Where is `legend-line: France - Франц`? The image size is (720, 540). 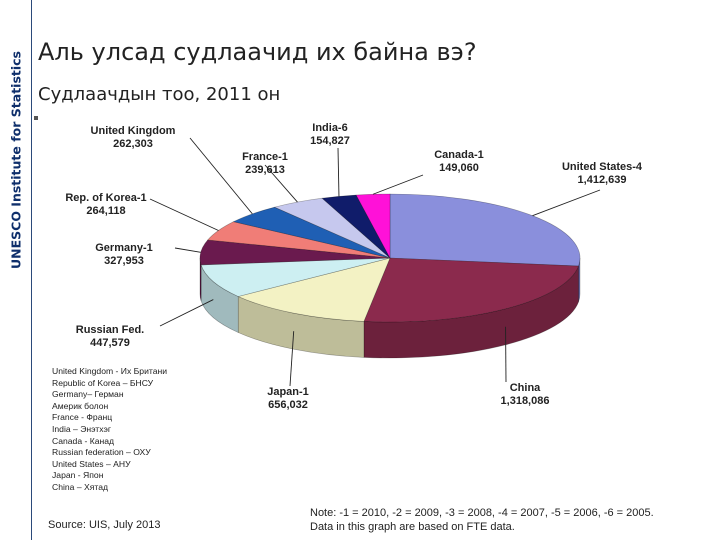 legend-line: France - Франц is located at coordinates (82, 417).